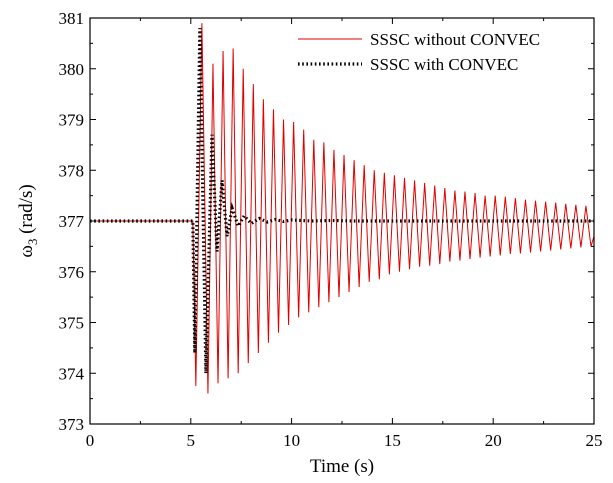 The height and width of the screenshot is (483, 613). What do you see at coordinates (72, 170) in the screenshot?
I see `y-tick-label: 378` at bounding box center [72, 170].